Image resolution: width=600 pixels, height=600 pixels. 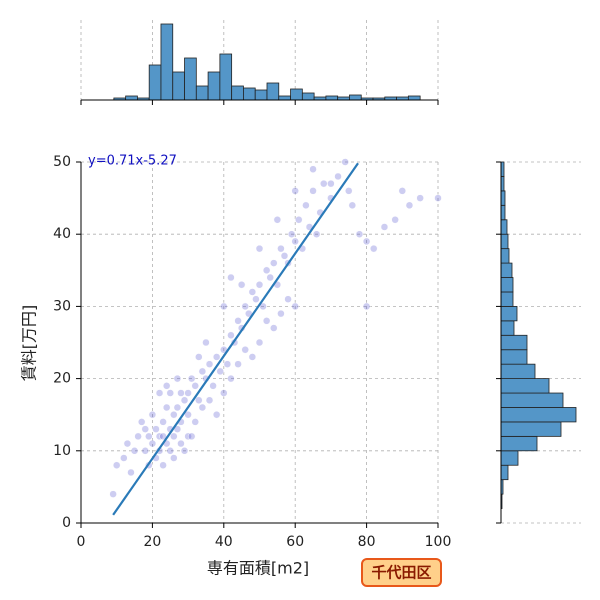 What do you see at coordinates (295, 542) in the screenshot?
I see `x-tick-label: 60` at bounding box center [295, 542].